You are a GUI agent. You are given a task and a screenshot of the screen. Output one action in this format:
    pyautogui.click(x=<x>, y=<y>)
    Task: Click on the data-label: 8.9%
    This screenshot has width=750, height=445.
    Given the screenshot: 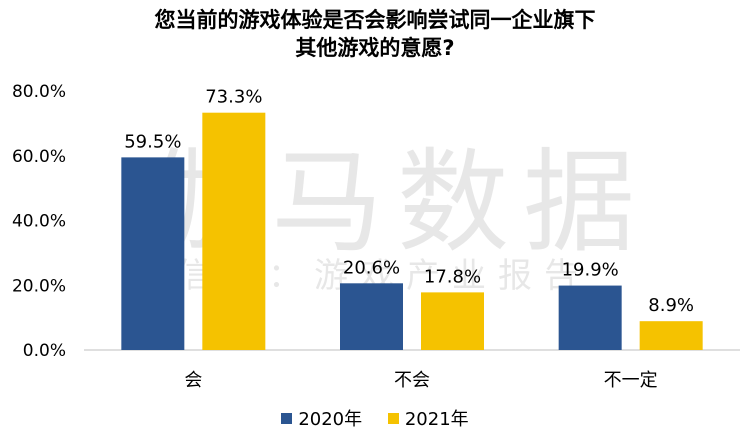 What is the action you would take?
    pyautogui.click(x=671, y=305)
    